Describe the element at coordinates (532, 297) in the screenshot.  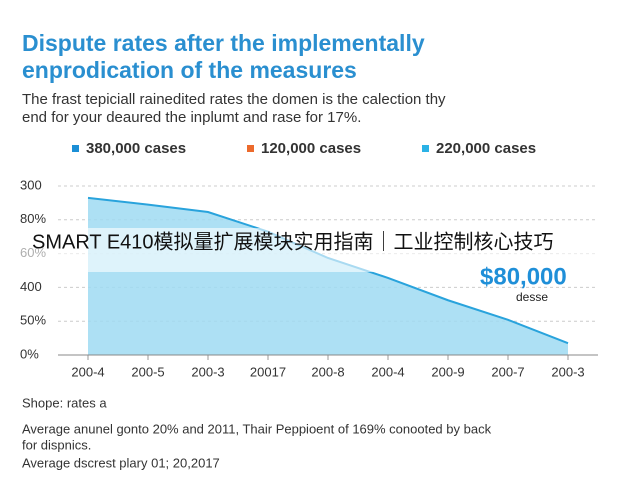
I see `annotation-note: desse` at that location.